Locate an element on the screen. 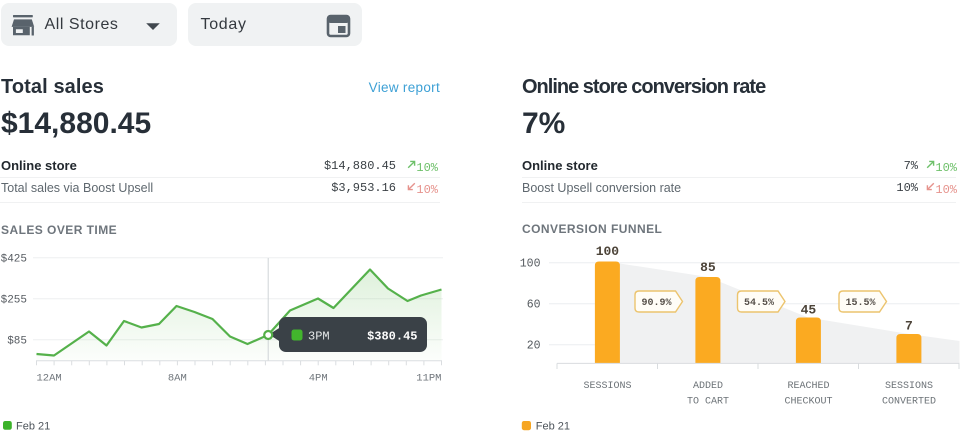 The height and width of the screenshot is (431, 960). svg-text: 4PM is located at coordinates (318, 379).